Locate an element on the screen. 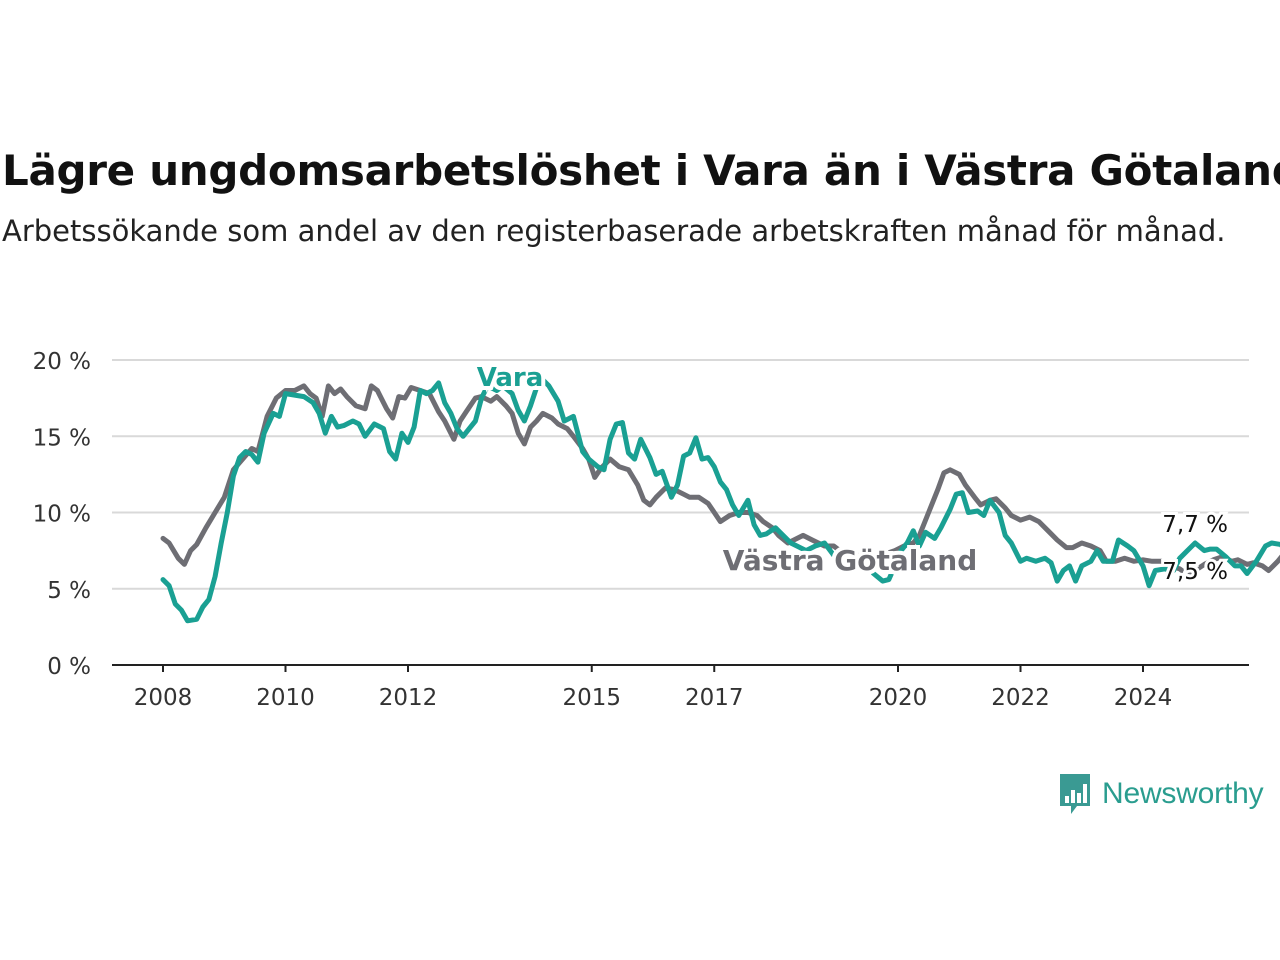  x-tick-label: 2012 is located at coordinates (408, 698).